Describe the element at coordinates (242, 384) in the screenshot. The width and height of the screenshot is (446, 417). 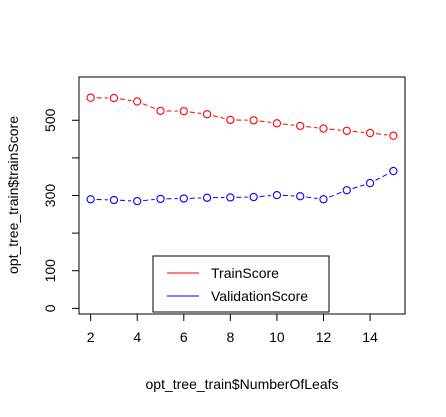
I see `x-axis-label: opt_tree_train$NumberOfLeafs` at that location.